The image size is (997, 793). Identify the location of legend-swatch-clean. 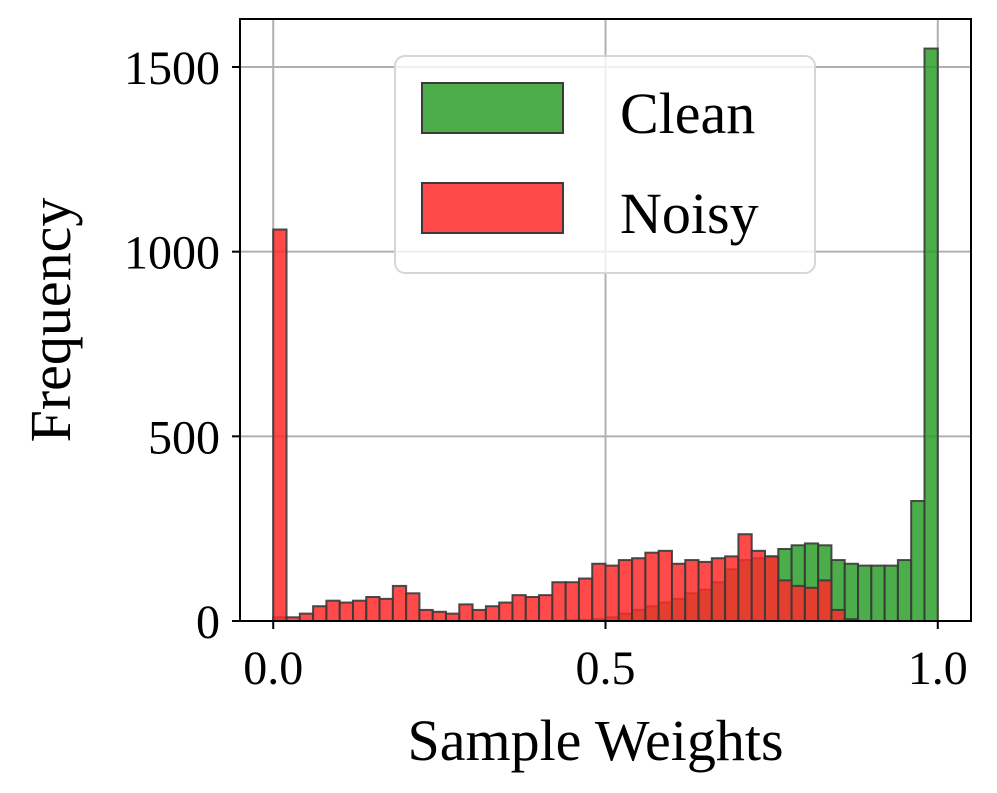
(492, 108).